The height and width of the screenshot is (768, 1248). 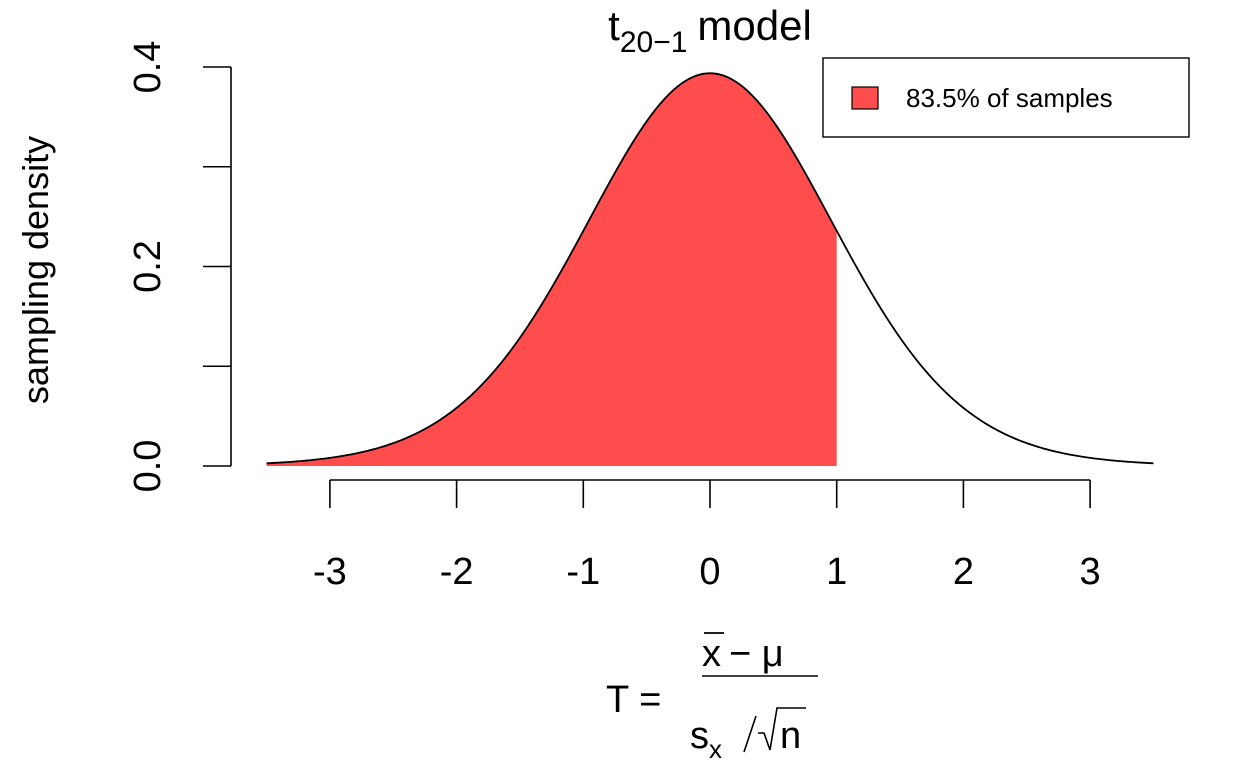 What do you see at coordinates (750, 734) in the screenshot?
I see `division-slash` at bounding box center [750, 734].